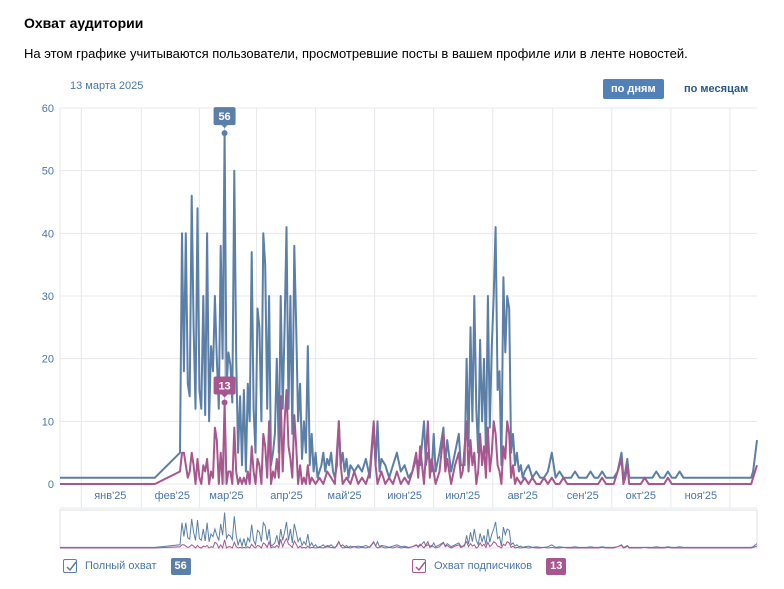 The width and height of the screenshot is (784, 589). Describe the element at coordinates (523, 496) in the screenshot. I see `x-tick-label: авг'25` at that location.